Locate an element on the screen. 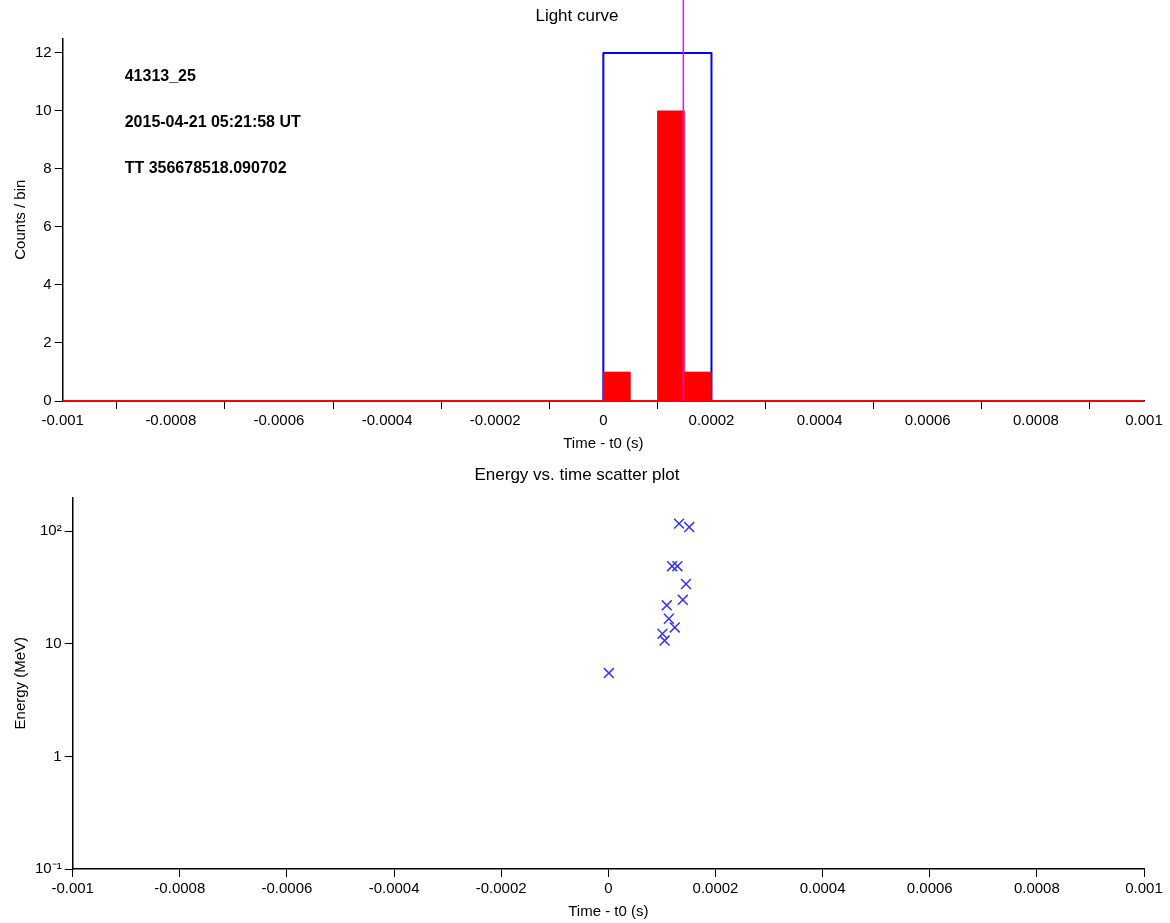 The height and width of the screenshot is (923, 1170). y-tick-label: 8 is located at coordinates (47, 168).